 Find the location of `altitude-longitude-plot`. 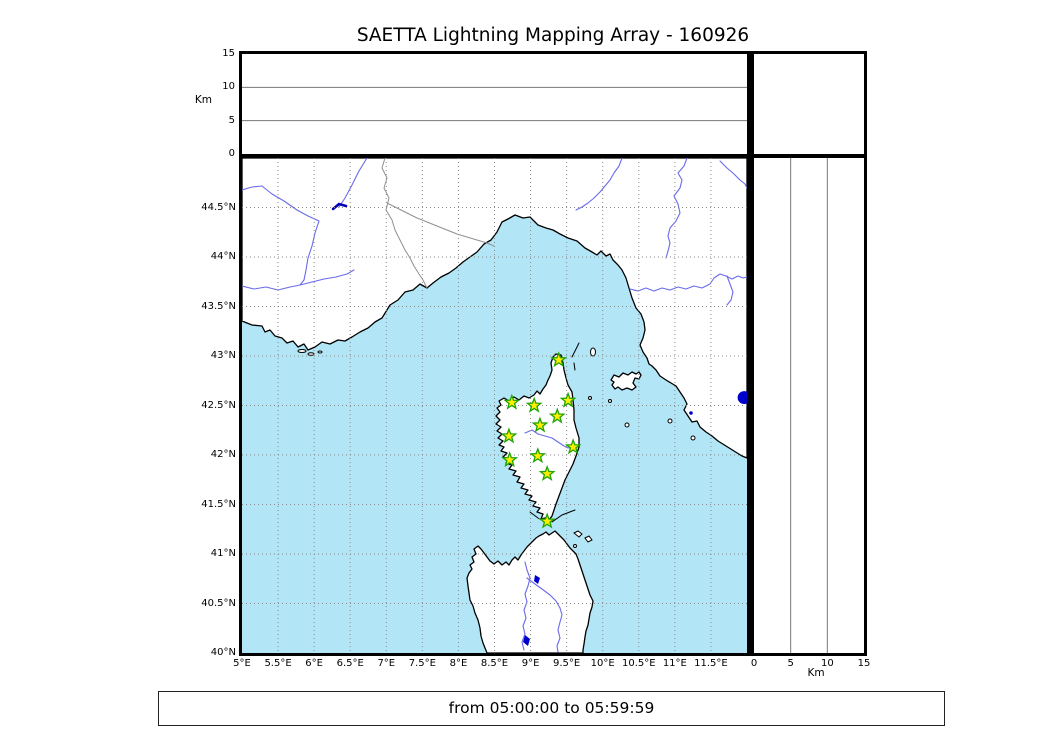

altitude-longitude-plot is located at coordinates (494, 104).